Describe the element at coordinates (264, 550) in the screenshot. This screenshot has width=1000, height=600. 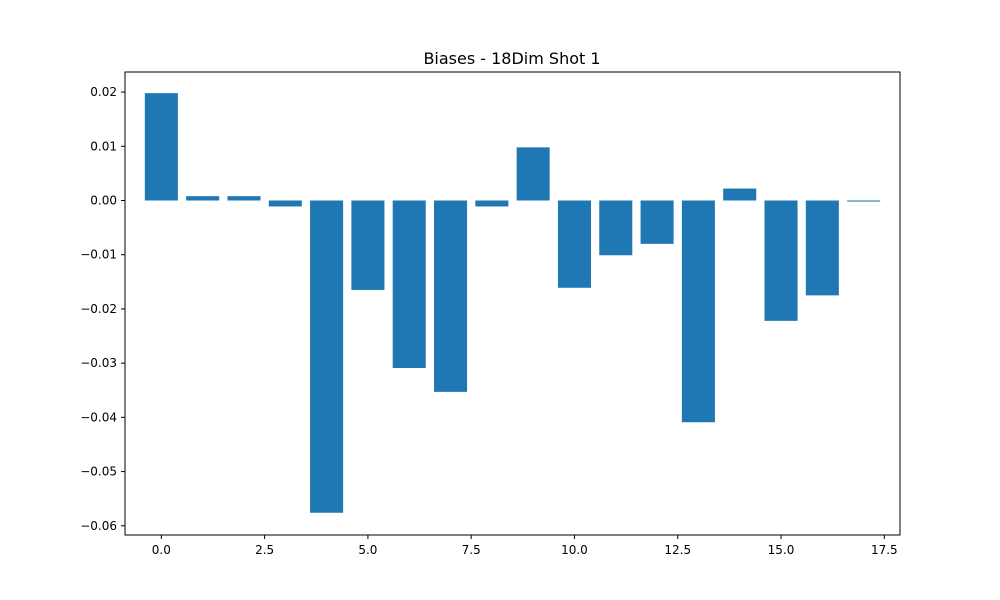
I see `x-tick-label: 2.5` at that location.